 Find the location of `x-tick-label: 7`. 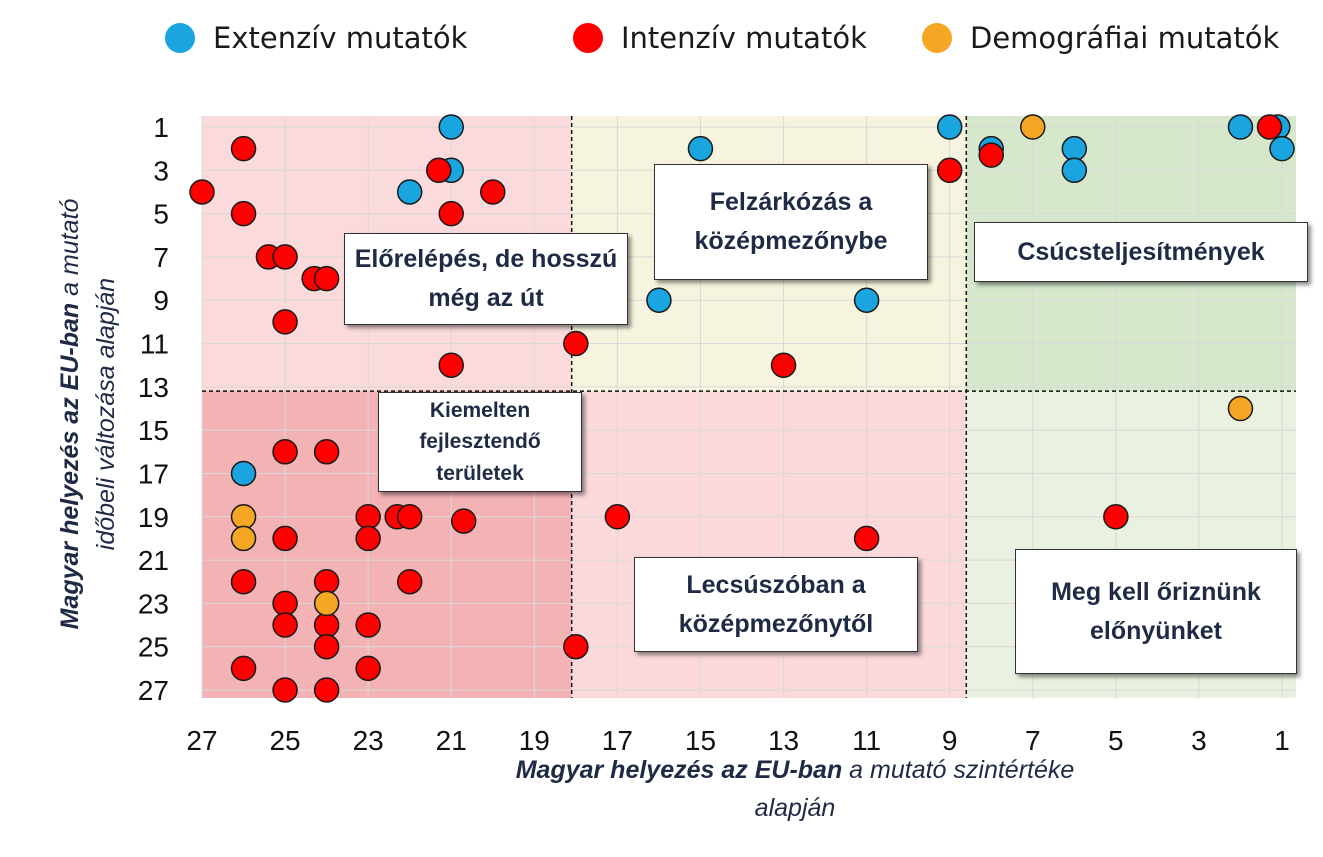

x-tick-label: 7 is located at coordinates (1033, 740).